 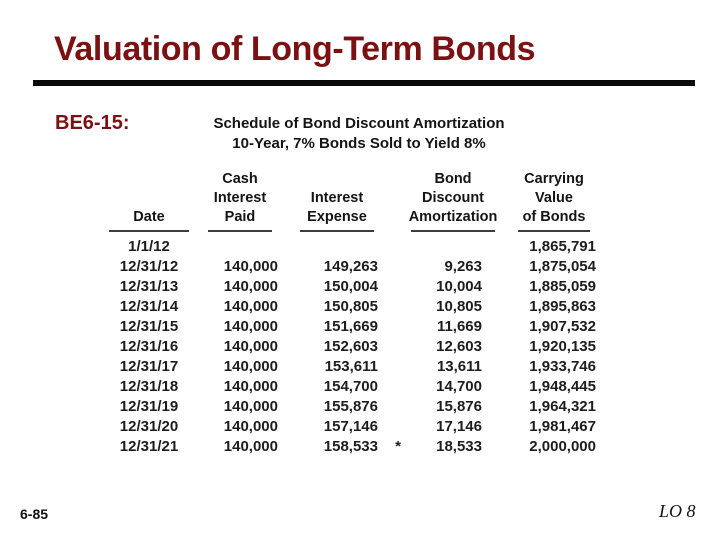 I want to click on schedule-title: Schedule of Bond Discount Amortization, so click(x=359, y=123).